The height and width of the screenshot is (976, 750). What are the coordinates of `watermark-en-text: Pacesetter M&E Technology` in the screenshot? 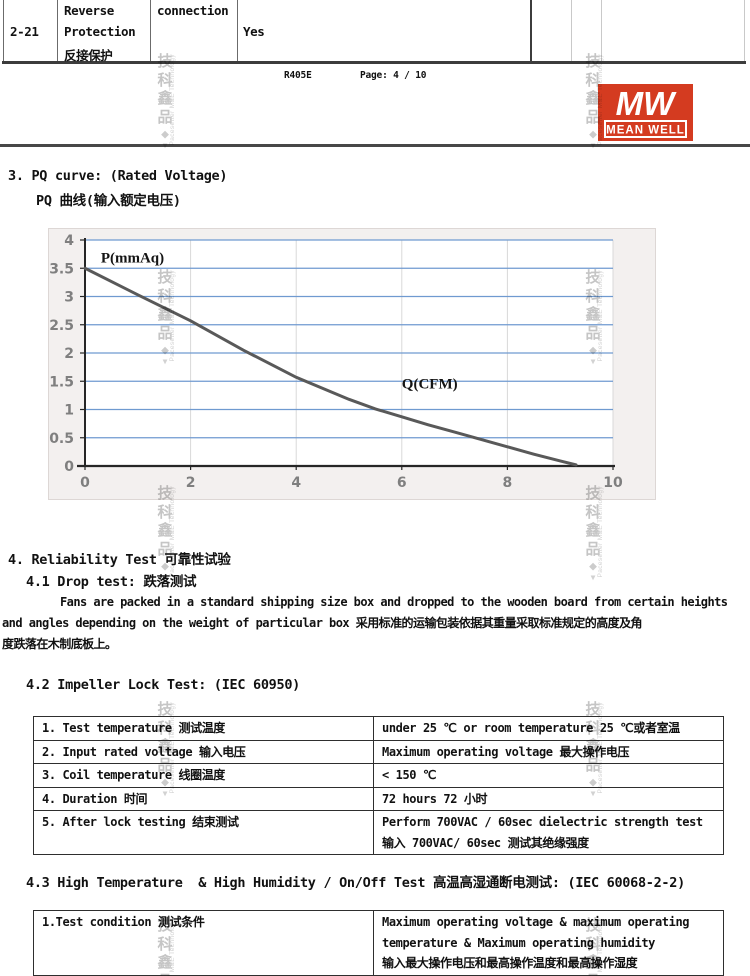 It's located at (172, 100).